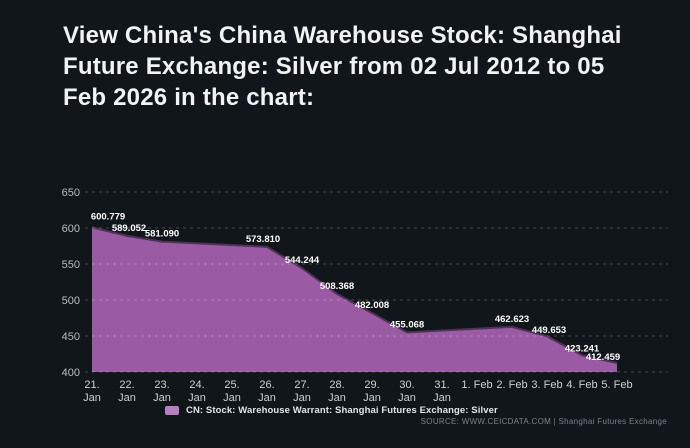 Image resolution: width=690 pixels, height=448 pixels. I want to click on x-axis-label-6: 26. Jan, so click(267, 391).